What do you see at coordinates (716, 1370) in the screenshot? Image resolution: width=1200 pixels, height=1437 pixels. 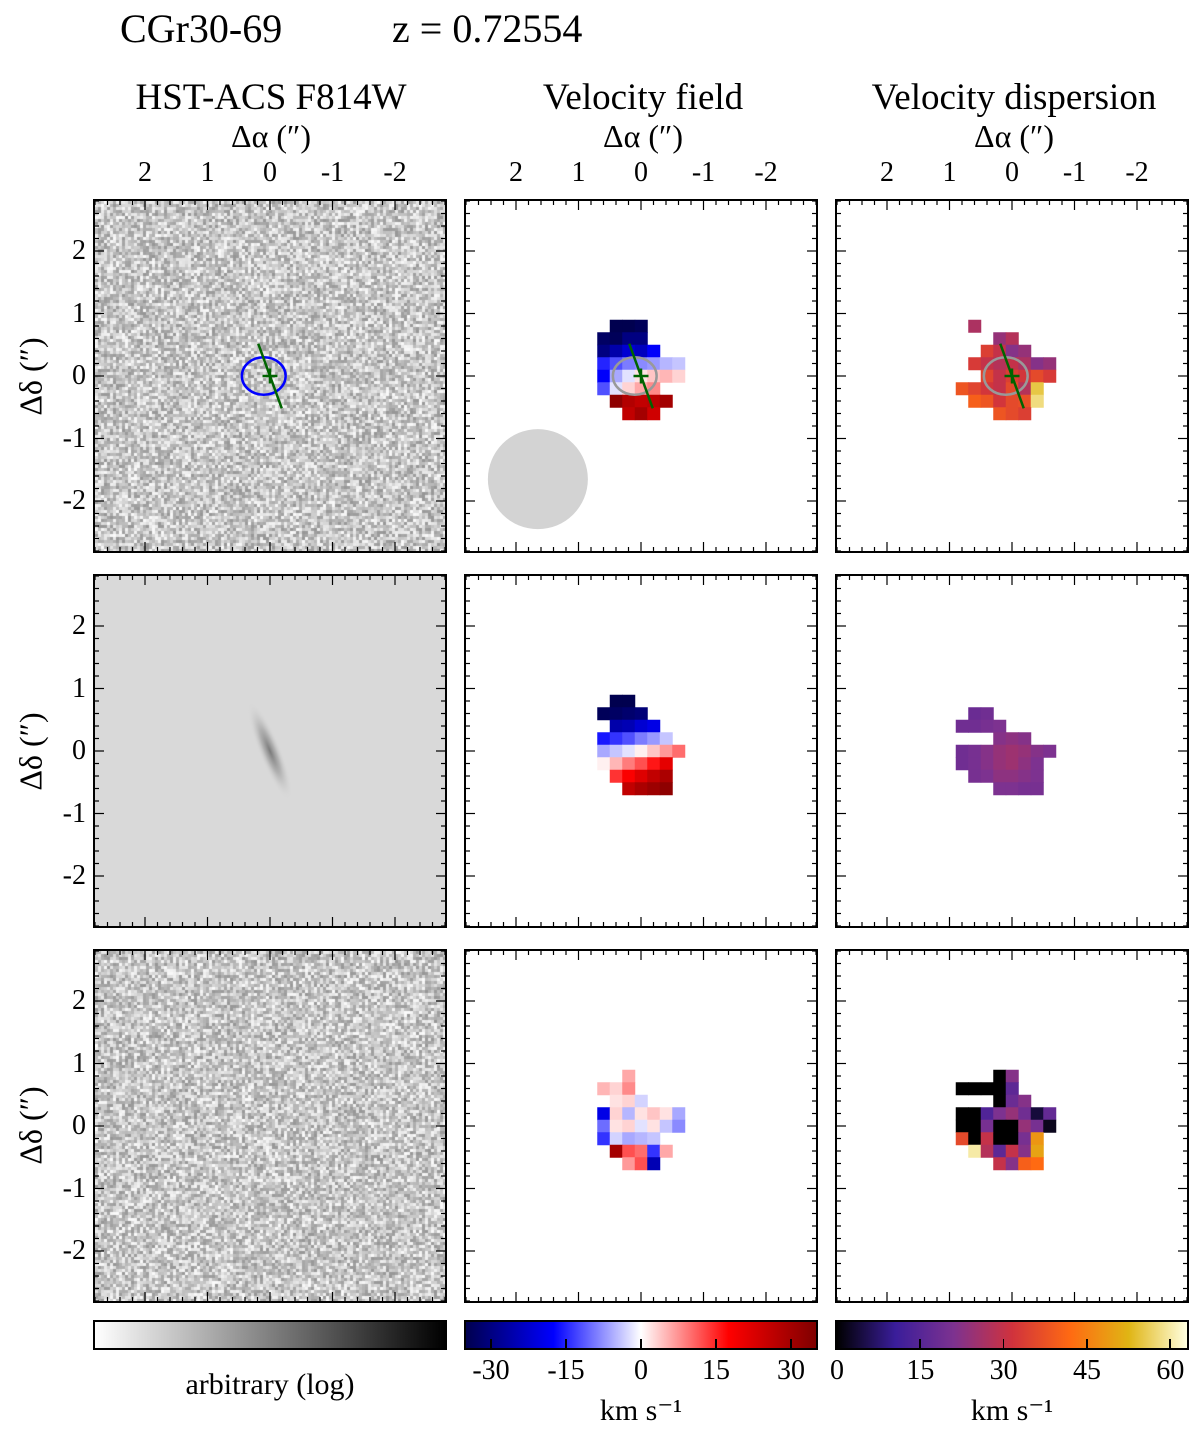 I see `colorbar-tick-label: 15` at bounding box center [716, 1370].